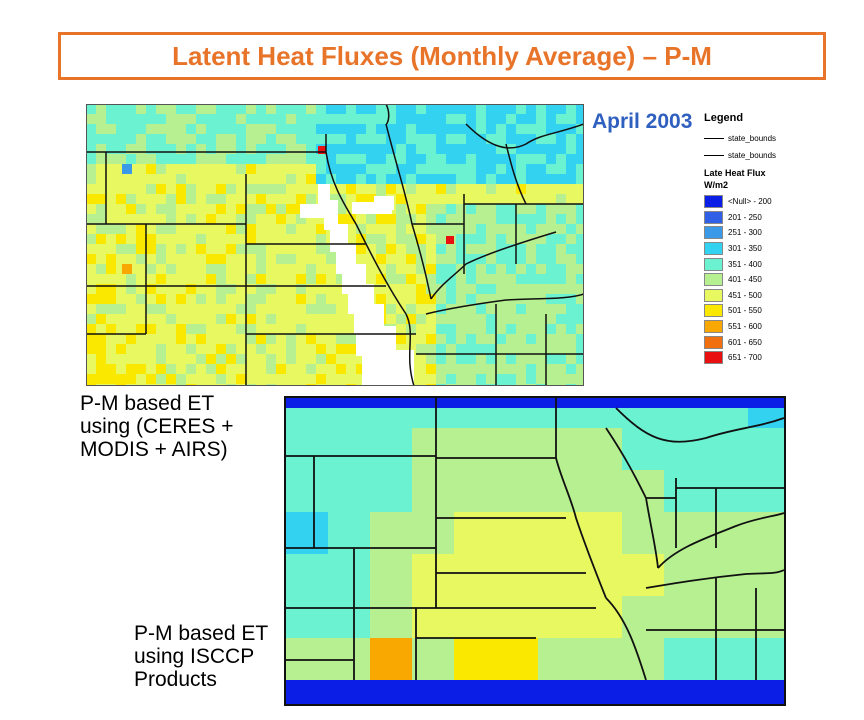  What do you see at coordinates (745, 311) in the screenshot?
I see `legend-class-label: 501 - 550` at bounding box center [745, 311].